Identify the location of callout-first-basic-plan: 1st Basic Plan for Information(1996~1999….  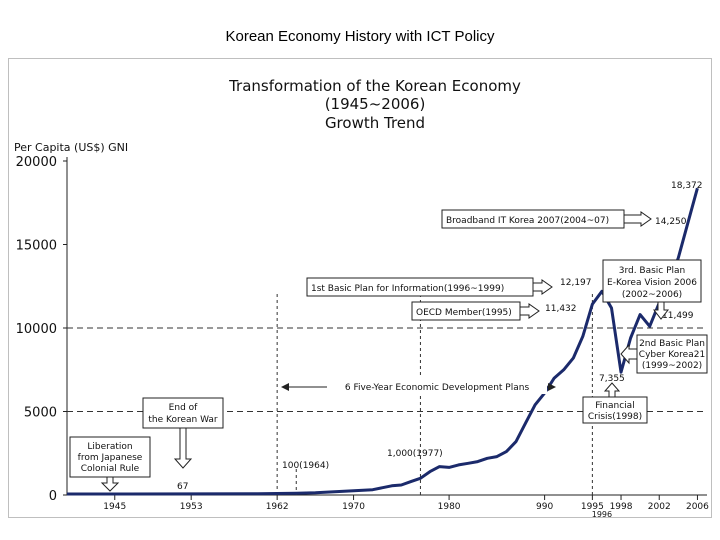
(429, 287).